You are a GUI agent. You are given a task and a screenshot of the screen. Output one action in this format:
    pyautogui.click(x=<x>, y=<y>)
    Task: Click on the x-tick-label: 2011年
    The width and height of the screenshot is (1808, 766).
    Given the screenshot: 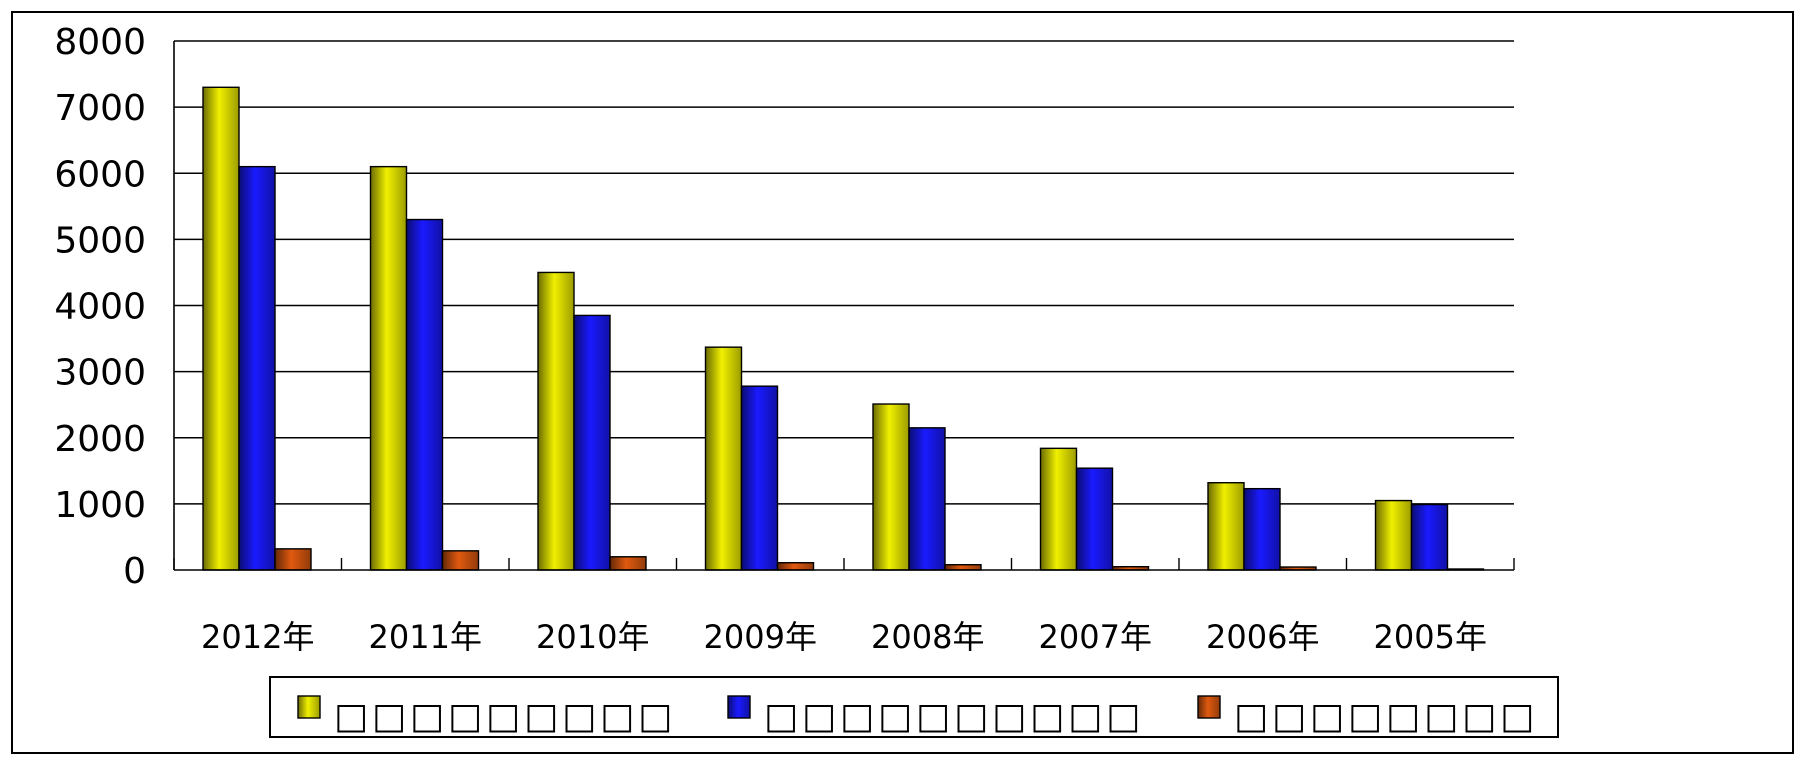 What is the action you would take?
    pyautogui.click(x=425, y=637)
    